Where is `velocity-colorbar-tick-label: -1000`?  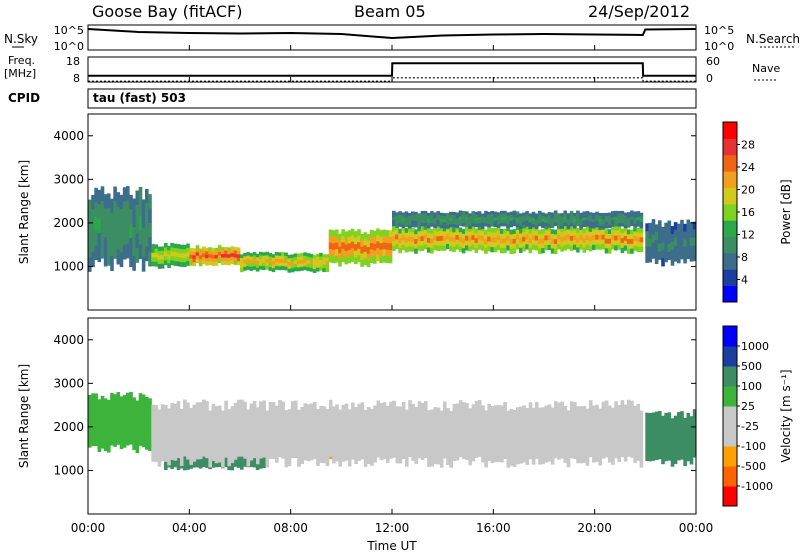
velocity-colorbar-tick-label: -1000 is located at coordinates (757, 486).